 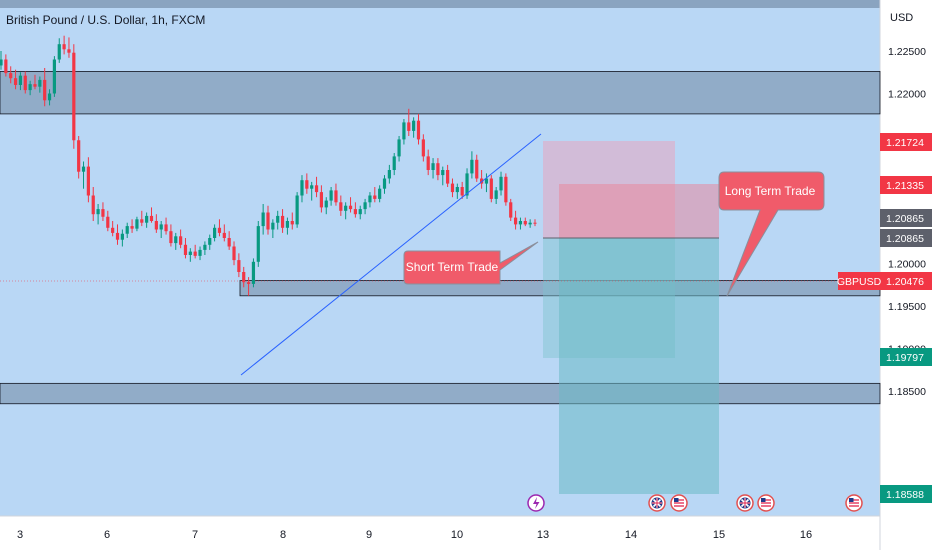 I want to click on price-tag: 1.18588, so click(x=906, y=494).